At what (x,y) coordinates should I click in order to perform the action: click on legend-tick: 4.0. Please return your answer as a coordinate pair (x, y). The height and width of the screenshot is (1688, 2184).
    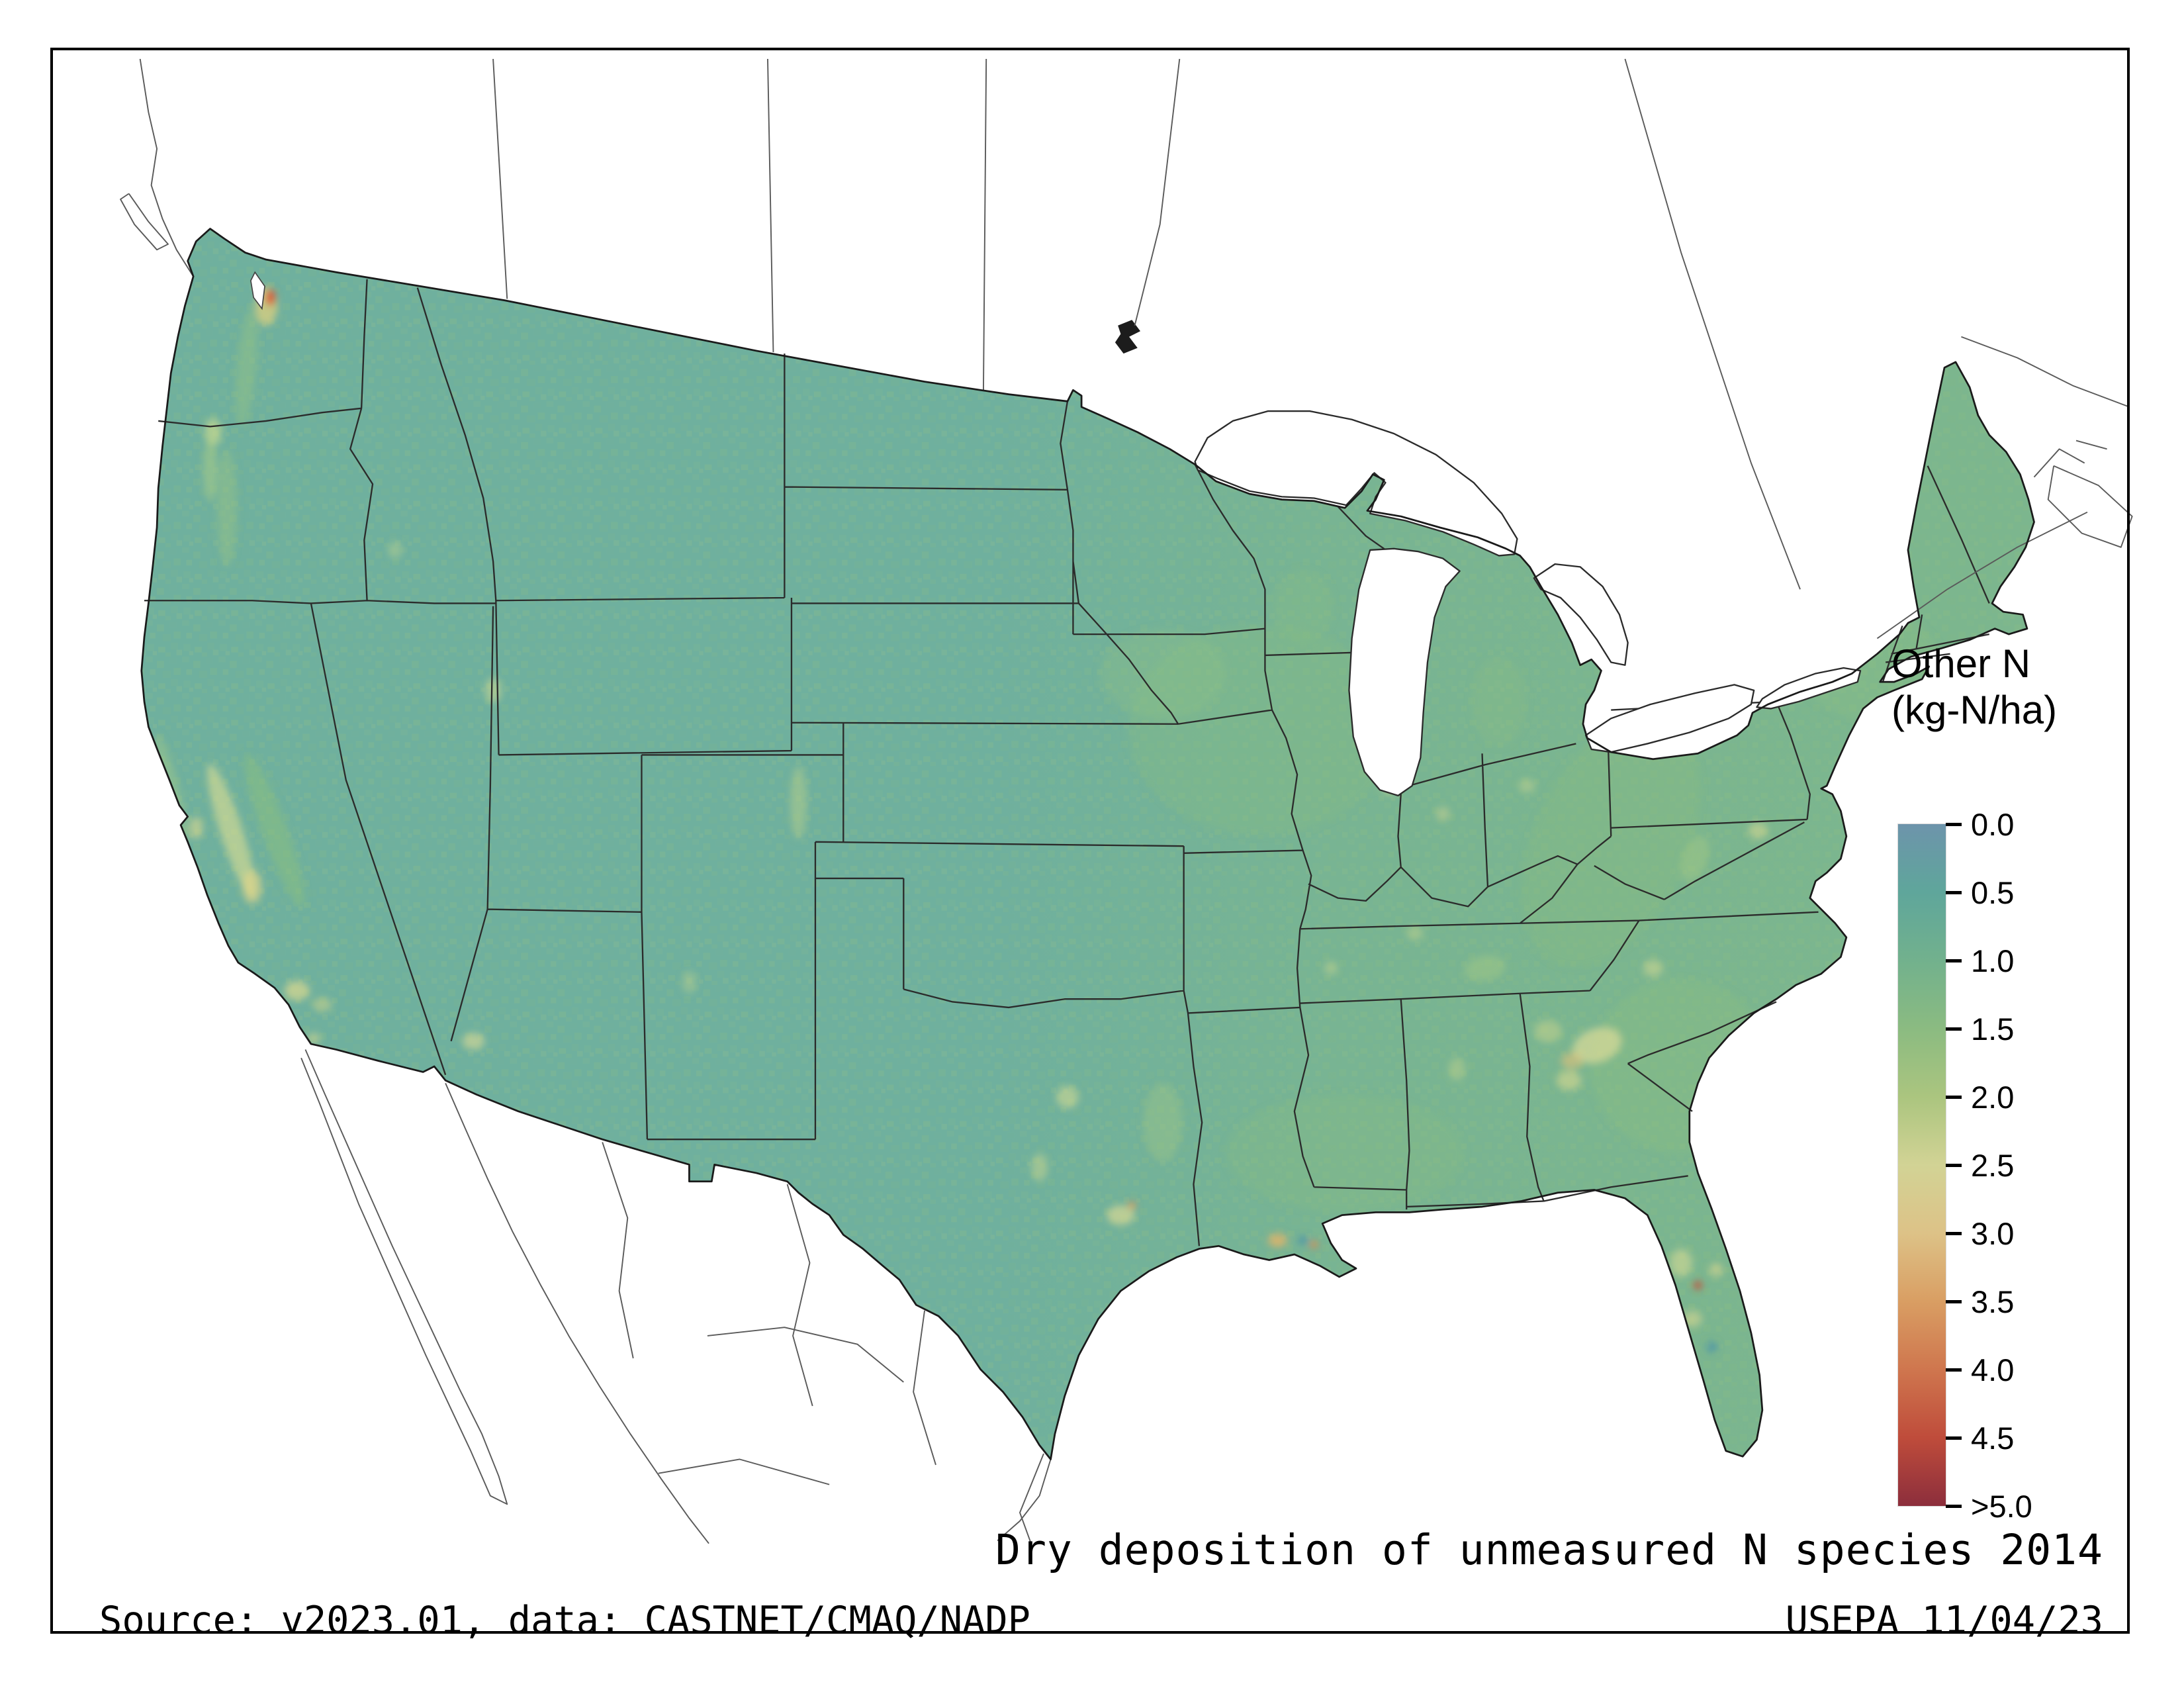
    Looking at the image, I should click on (1980, 1369).